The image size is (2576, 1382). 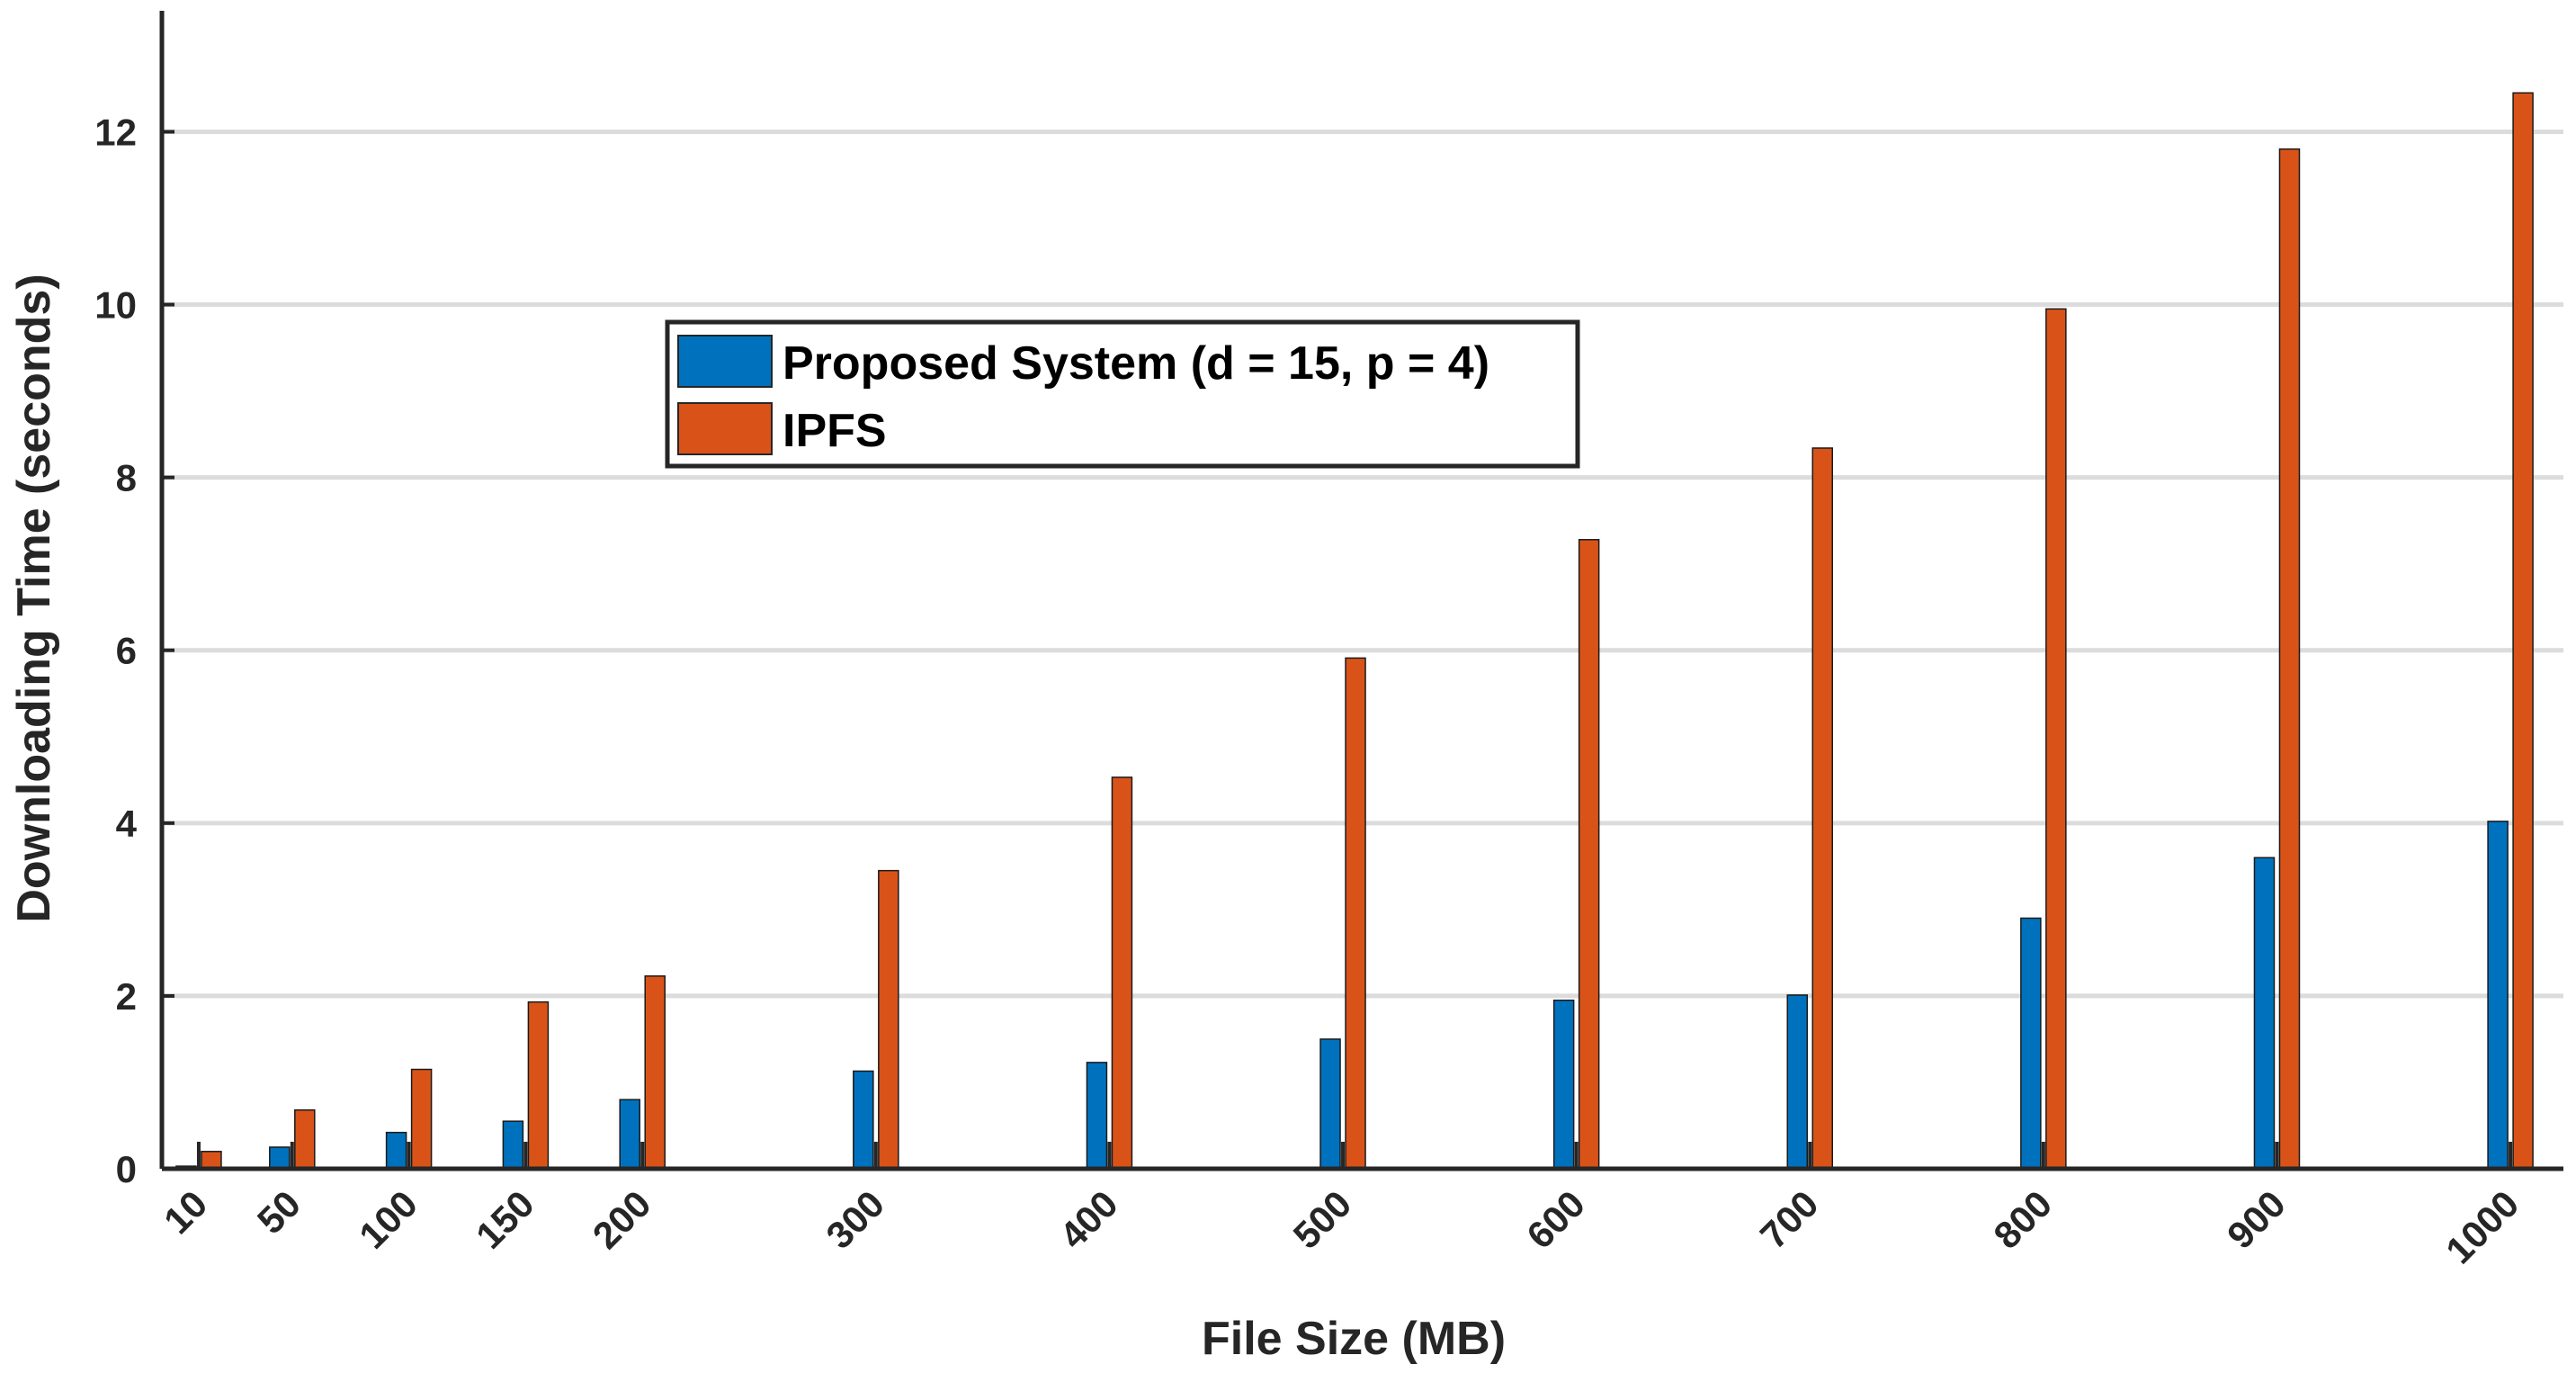 What do you see at coordinates (2482, 1227) in the screenshot?
I see `x-tick-label-1000: 1000` at bounding box center [2482, 1227].